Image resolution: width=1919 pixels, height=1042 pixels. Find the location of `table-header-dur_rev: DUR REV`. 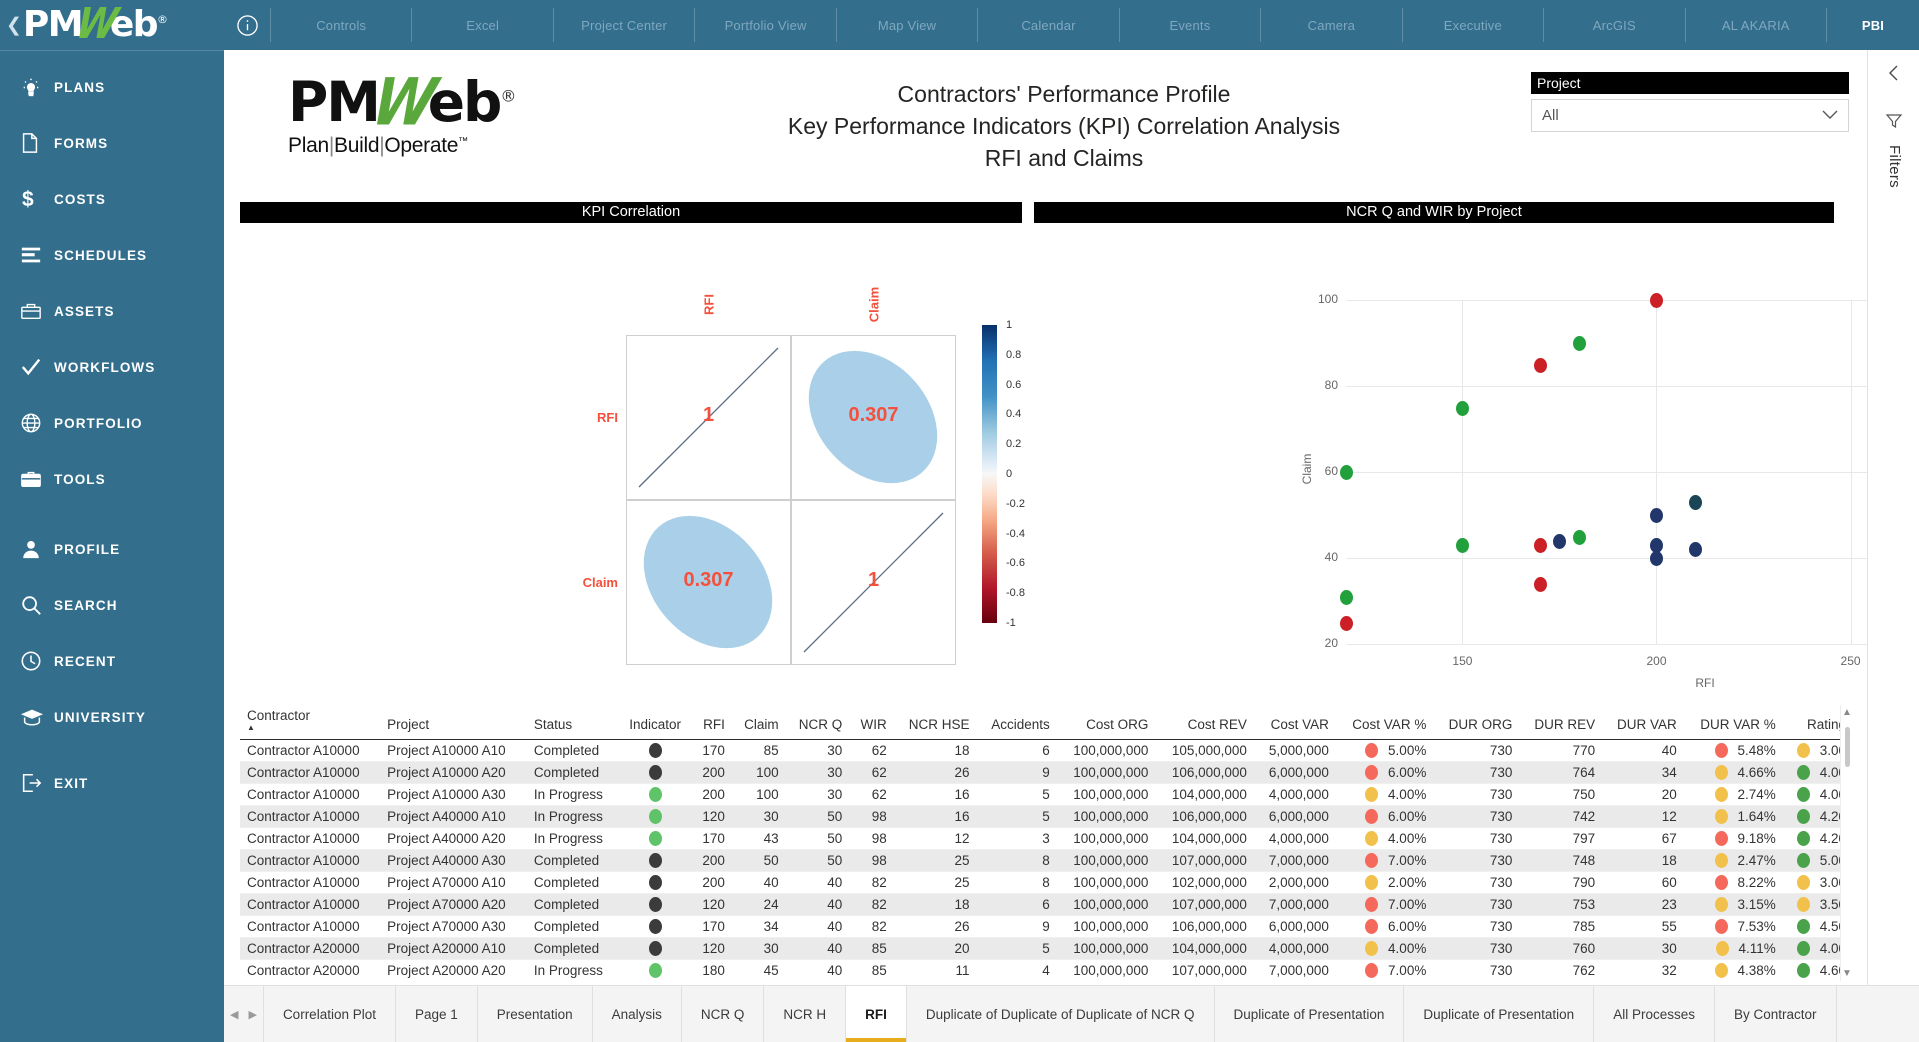

table-header-dur_rev: DUR REV is located at coordinates (1561, 722).